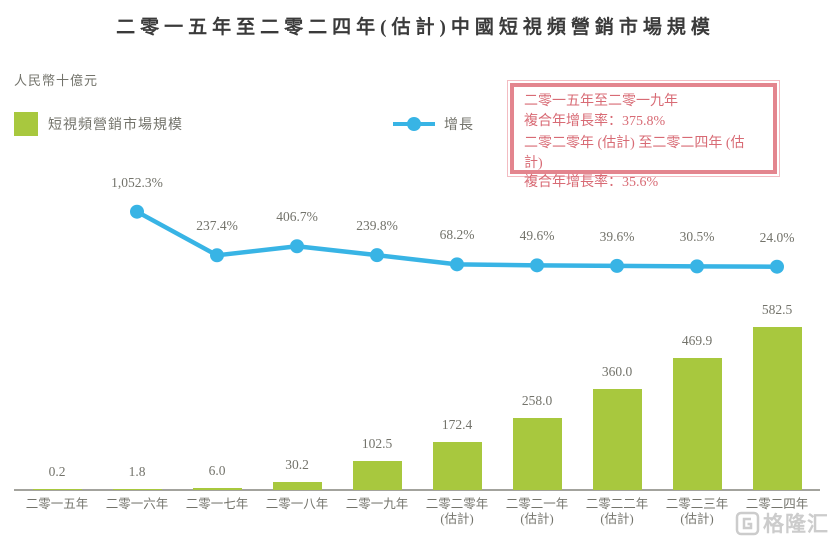 The image size is (831, 544). Describe the element at coordinates (617, 372) in the screenshot. I see `bar-value-label: 360.0` at that location.